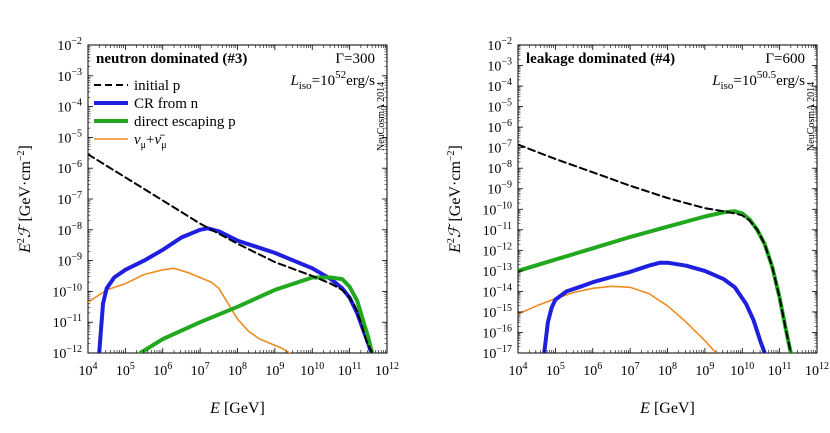 The width and height of the screenshot is (830, 433). I want to click on right-panel-title: leakage dominated (#4), so click(600, 59).